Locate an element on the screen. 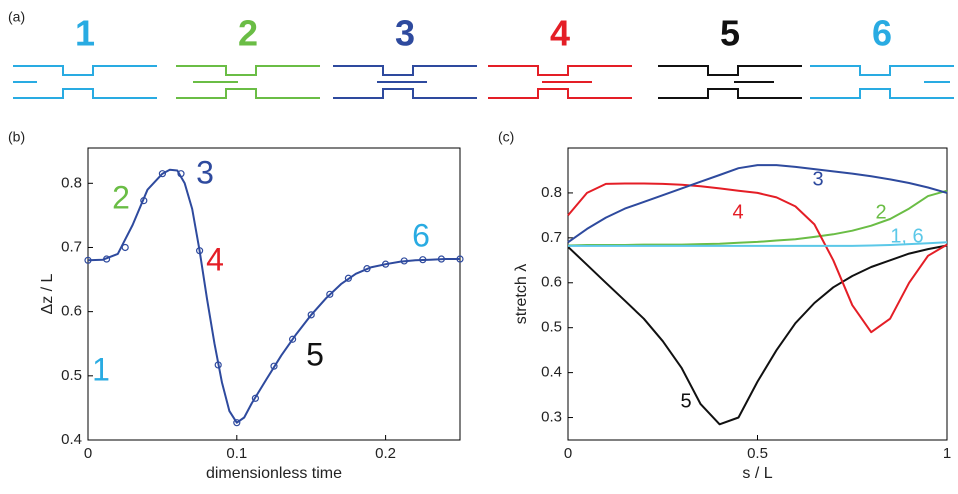  schematic-number: 2 is located at coordinates (248, 33).